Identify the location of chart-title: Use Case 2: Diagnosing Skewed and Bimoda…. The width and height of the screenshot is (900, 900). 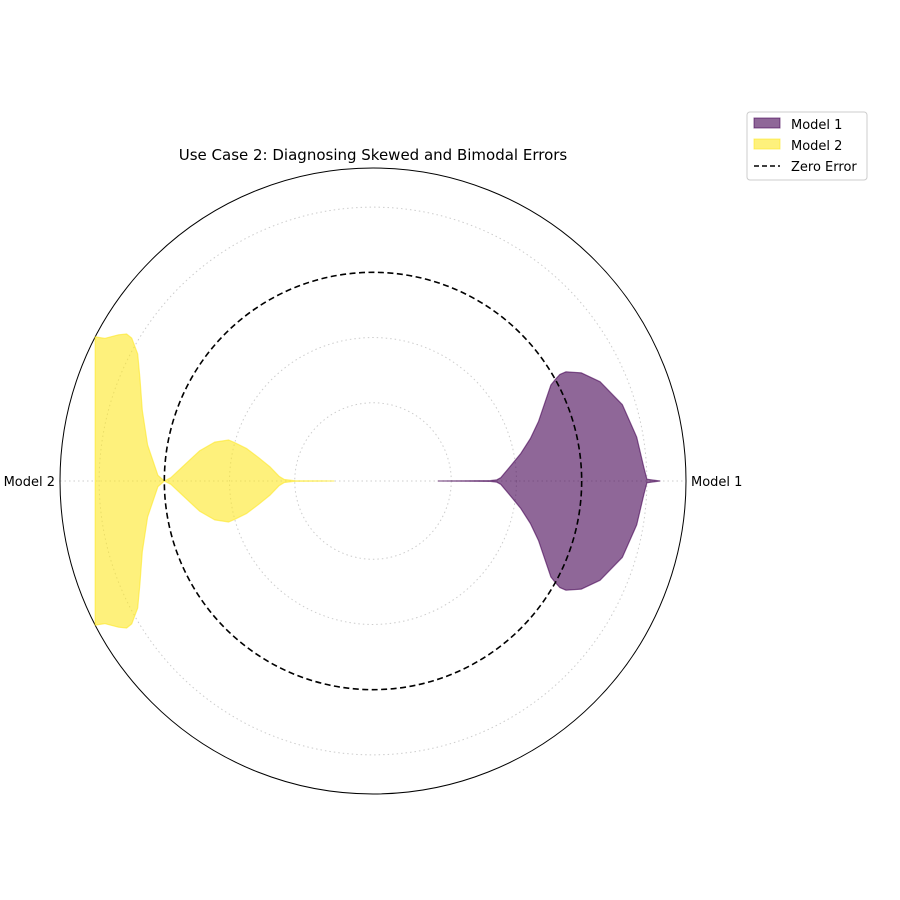
(373, 155).